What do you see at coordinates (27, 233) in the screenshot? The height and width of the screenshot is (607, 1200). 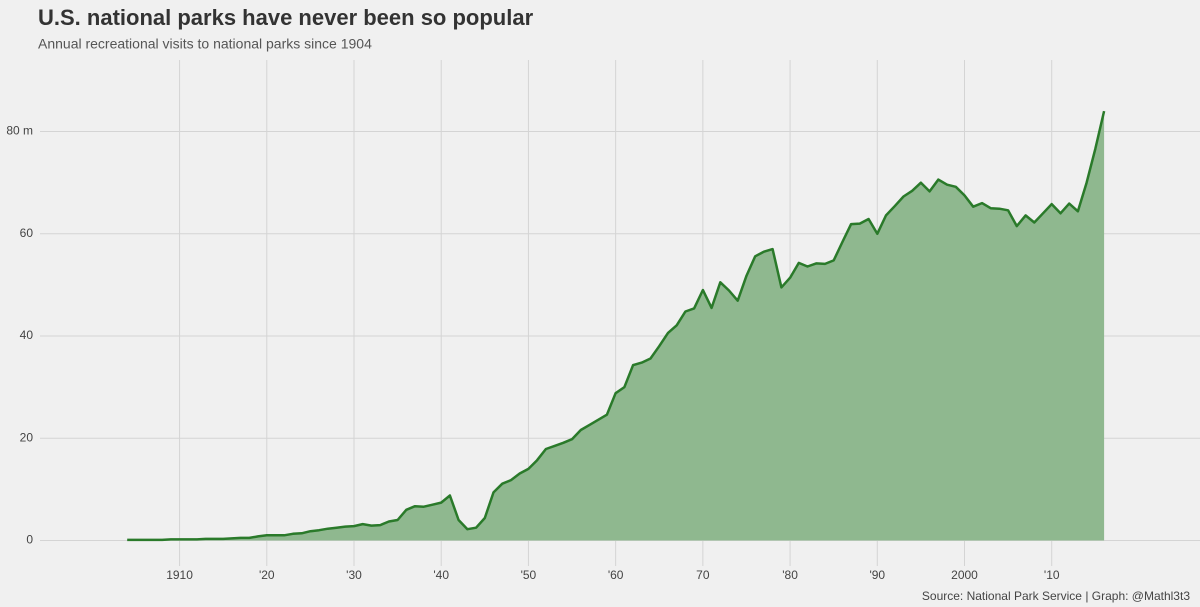 I see `y-tick-label: 60` at bounding box center [27, 233].